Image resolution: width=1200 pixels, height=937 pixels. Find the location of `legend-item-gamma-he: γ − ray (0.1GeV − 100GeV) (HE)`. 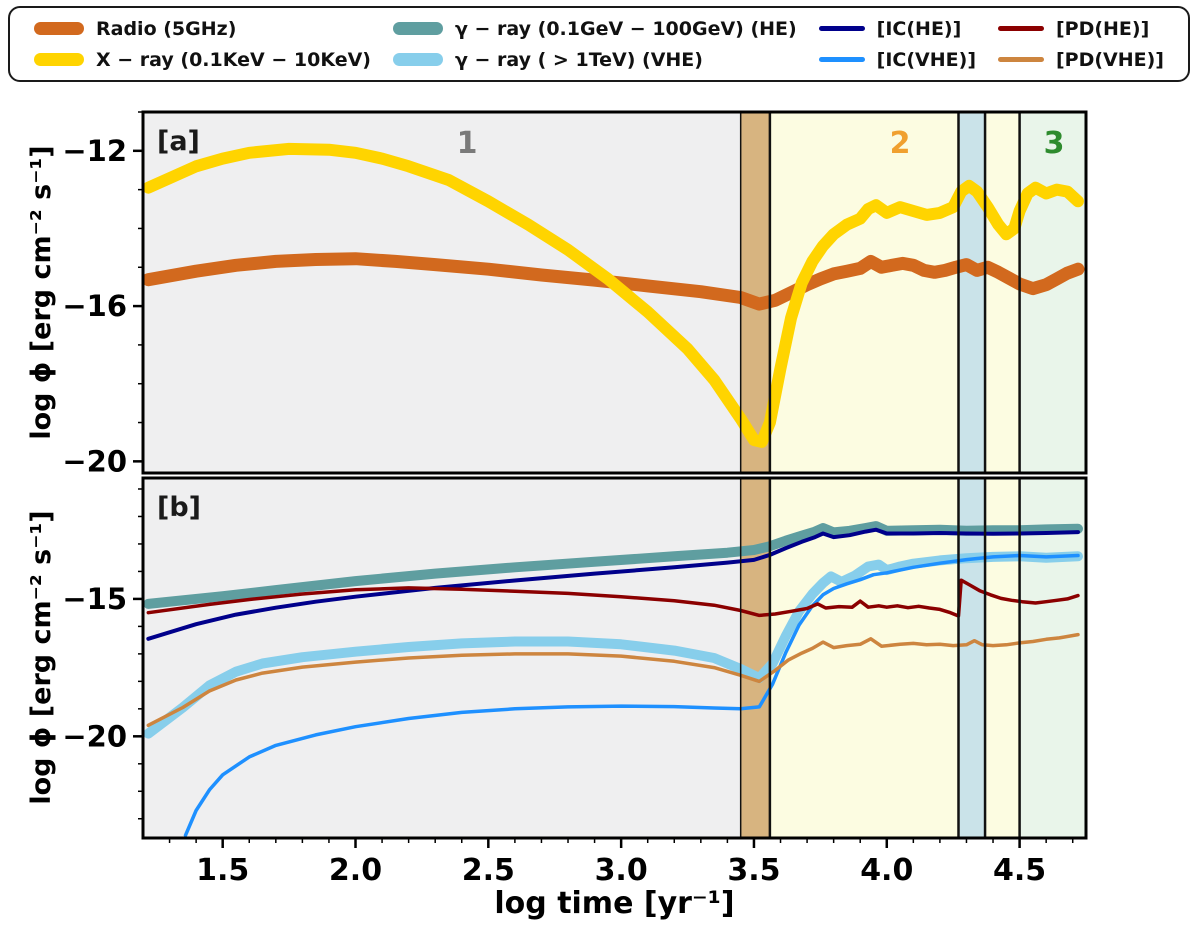

legend-item-gamma-he: γ − ray (0.1GeV − 100GeV) (HE) is located at coordinates (594, 28).